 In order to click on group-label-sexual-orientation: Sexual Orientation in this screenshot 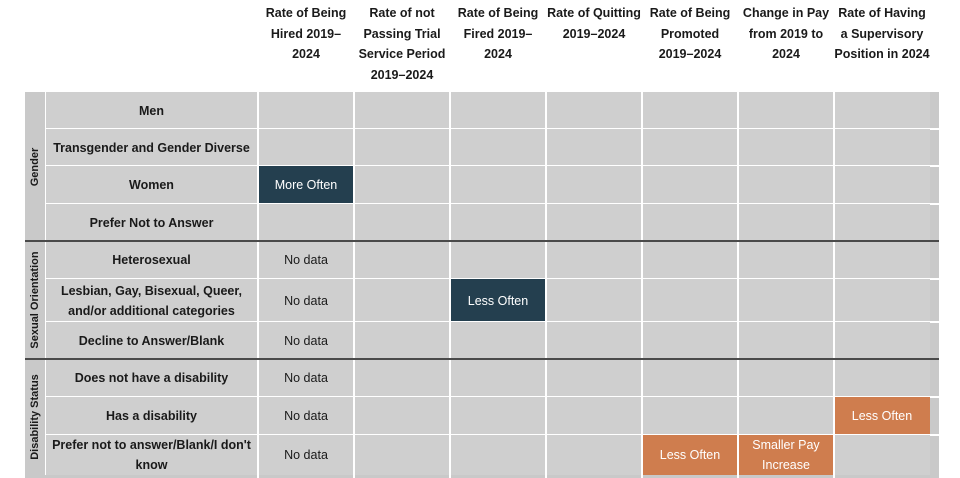, I will do `click(35, 300)`.